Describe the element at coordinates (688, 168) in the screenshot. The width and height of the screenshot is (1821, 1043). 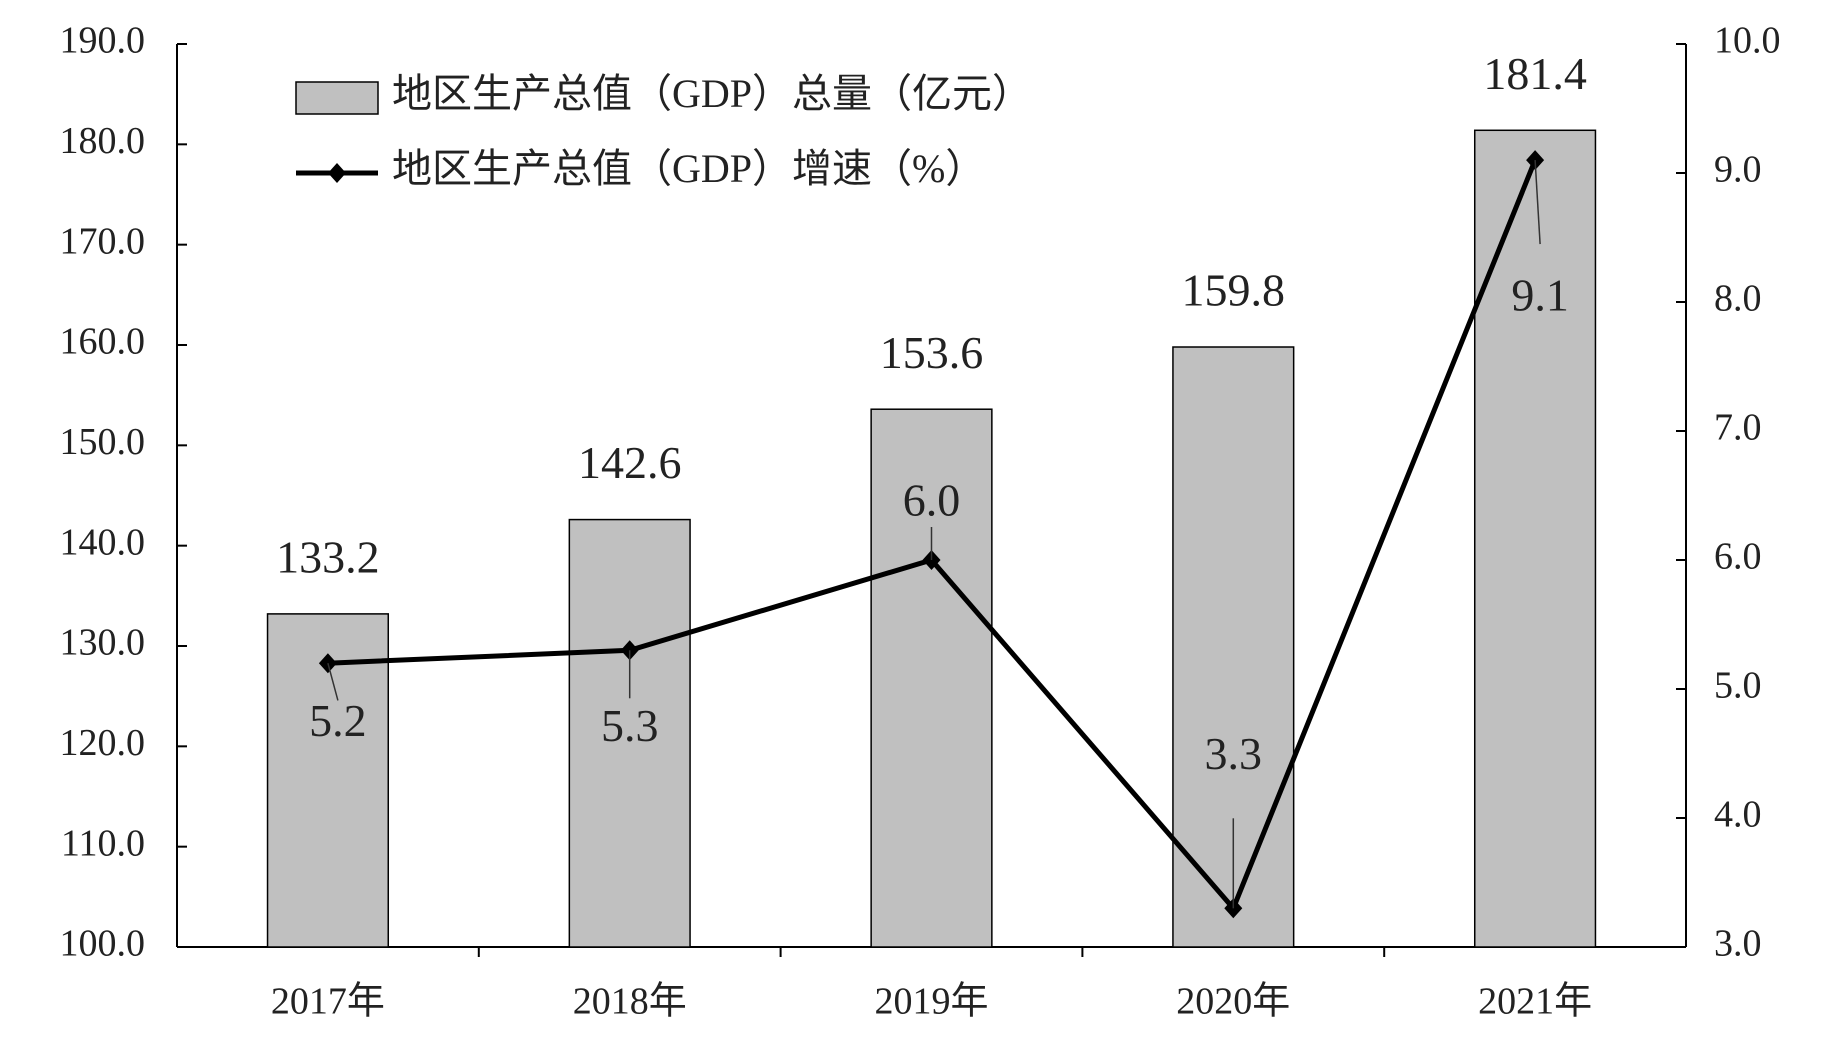
I see `legend-label: 地区生产总值（GDP）增速（%）` at that location.